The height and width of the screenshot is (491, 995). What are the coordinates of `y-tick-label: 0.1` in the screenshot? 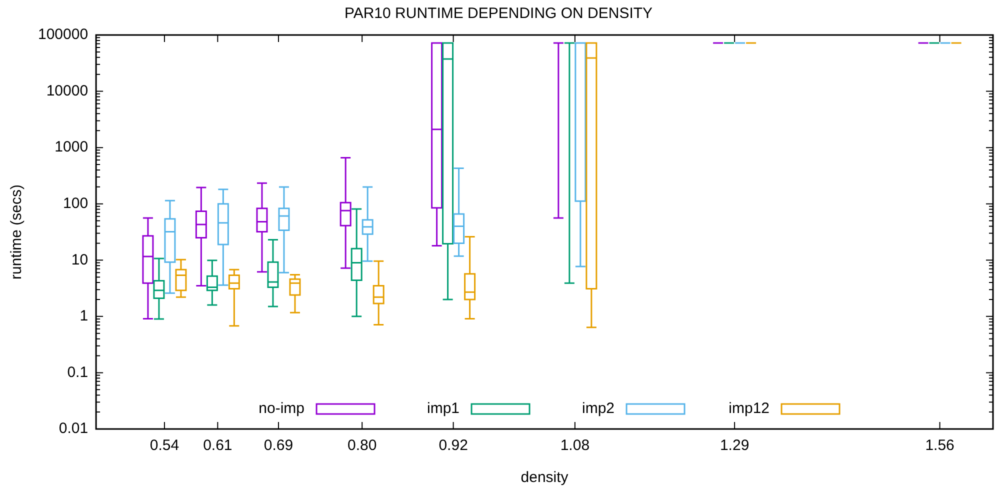 It's located at (77, 372).